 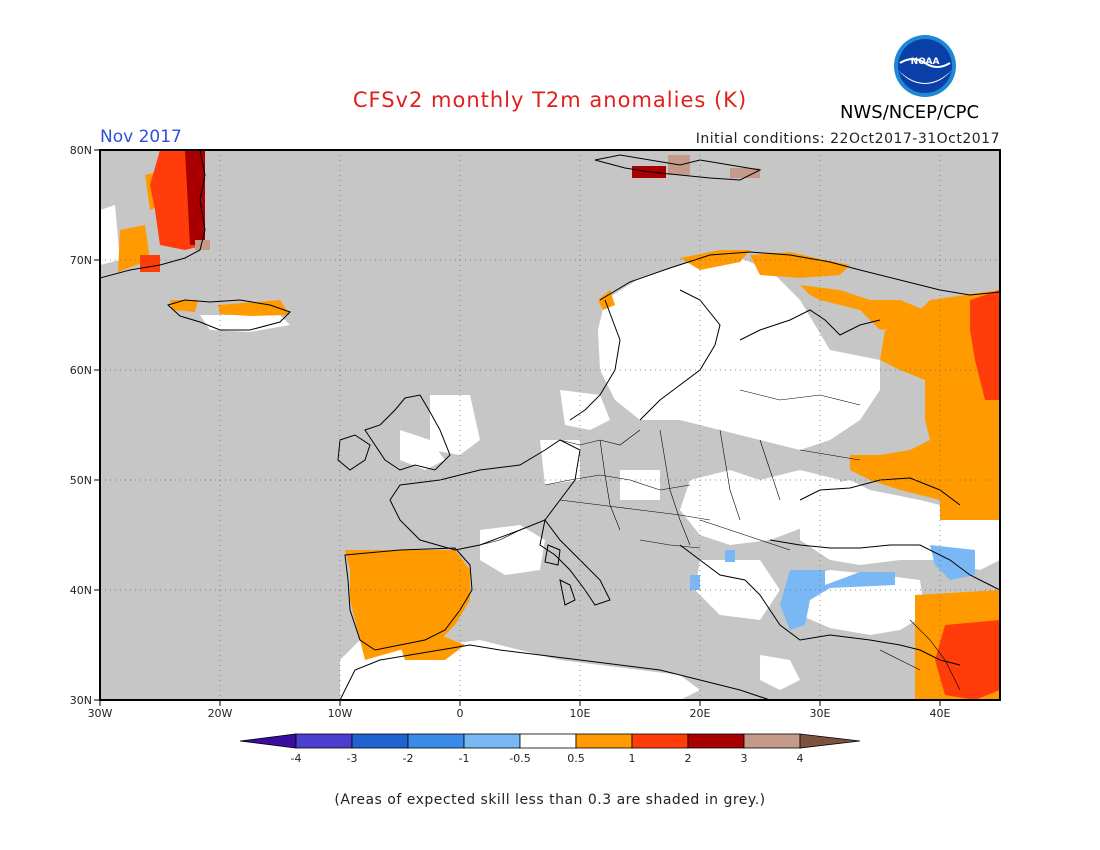 What do you see at coordinates (820, 713) in the screenshot?
I see `lon-label: 30E` at bounding box center [820, 713].